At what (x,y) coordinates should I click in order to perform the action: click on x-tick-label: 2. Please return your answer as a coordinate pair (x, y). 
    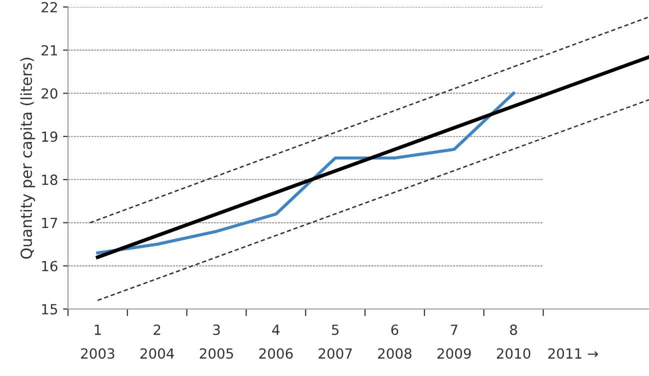
    Looking at the image, I should click on (157, 329).